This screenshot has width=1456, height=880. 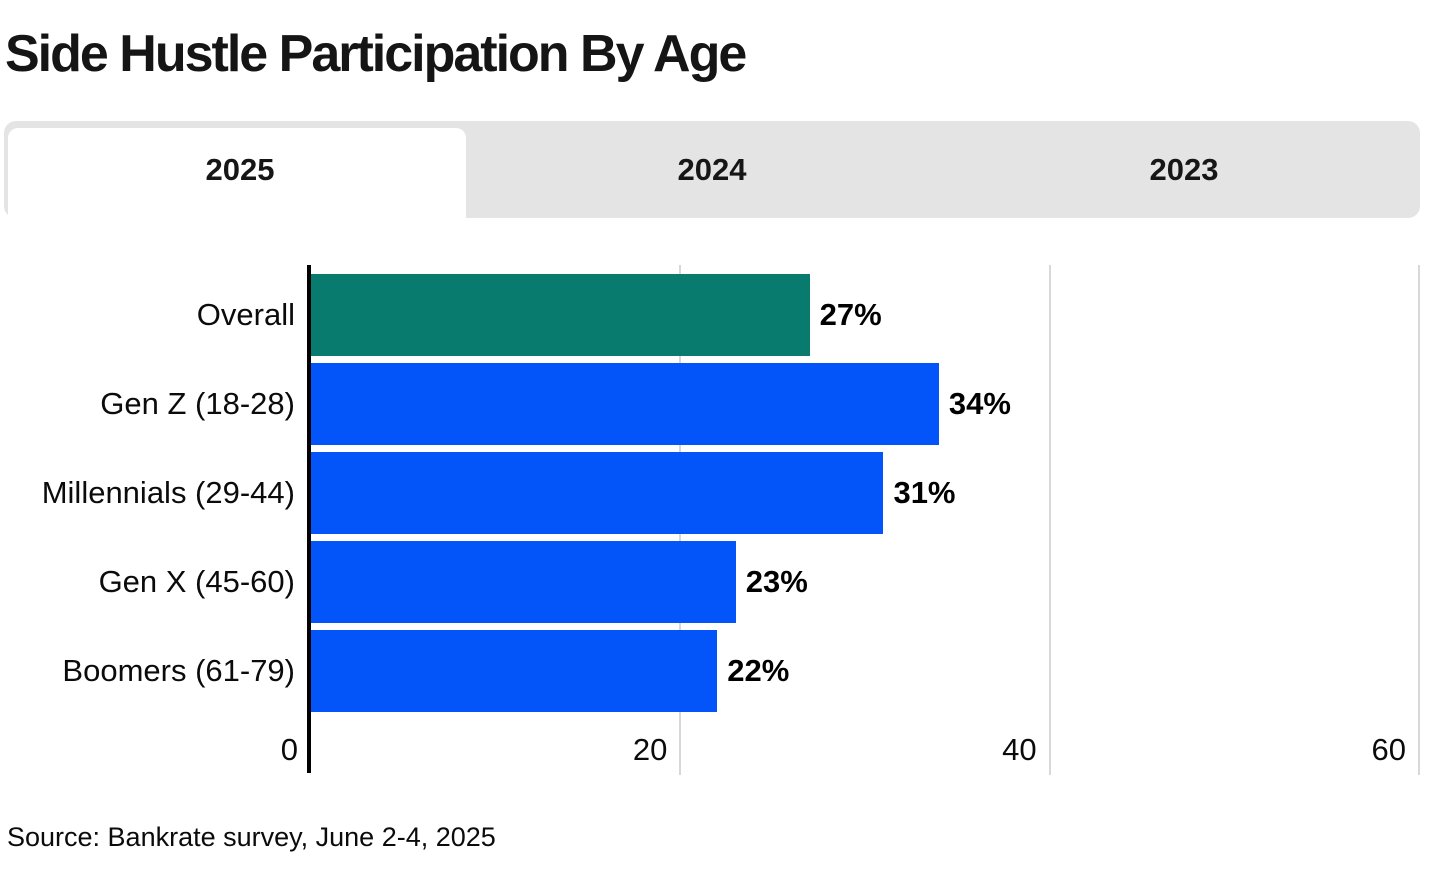 What do you see at coordinates (850, 314) in the screenshot?
I see `bar-value-label: 27%` at bounding box center [850, 314].